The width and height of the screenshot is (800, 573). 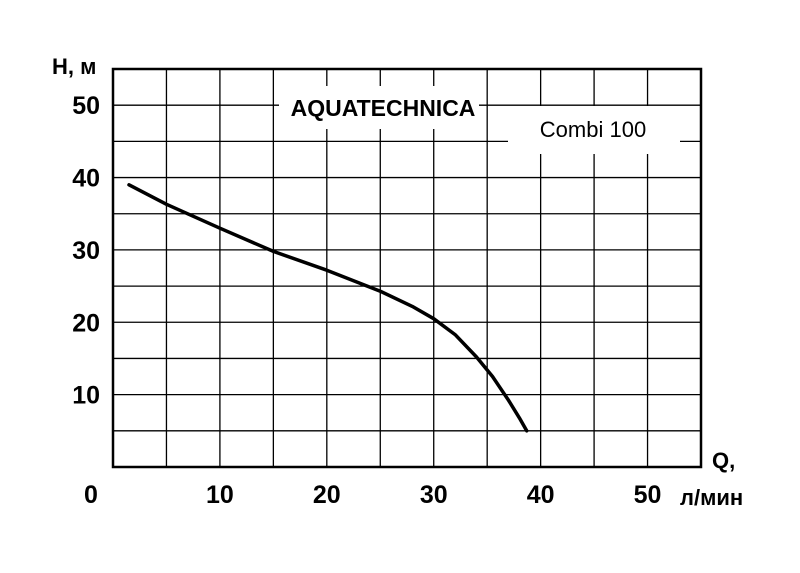 I want to click on y-tick-label: 20, so click(x=86, y=323).